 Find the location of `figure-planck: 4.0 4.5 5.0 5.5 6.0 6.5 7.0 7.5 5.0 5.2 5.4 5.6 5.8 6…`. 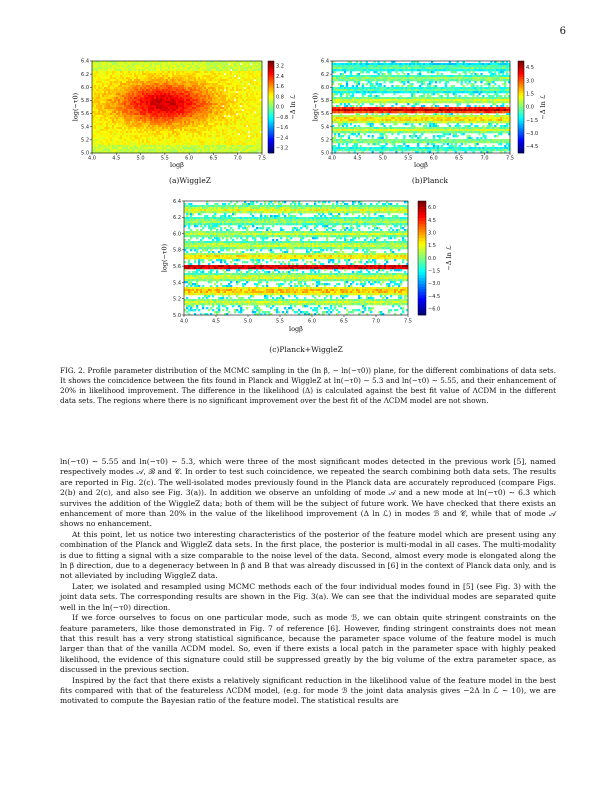

figure-planck: 4.0 4.5 5.0 5.5 6.0 6.5 7.0 7.5 5.0 5.2 5.4 5.6 5.8 6… is located at coordinates (427, 114).